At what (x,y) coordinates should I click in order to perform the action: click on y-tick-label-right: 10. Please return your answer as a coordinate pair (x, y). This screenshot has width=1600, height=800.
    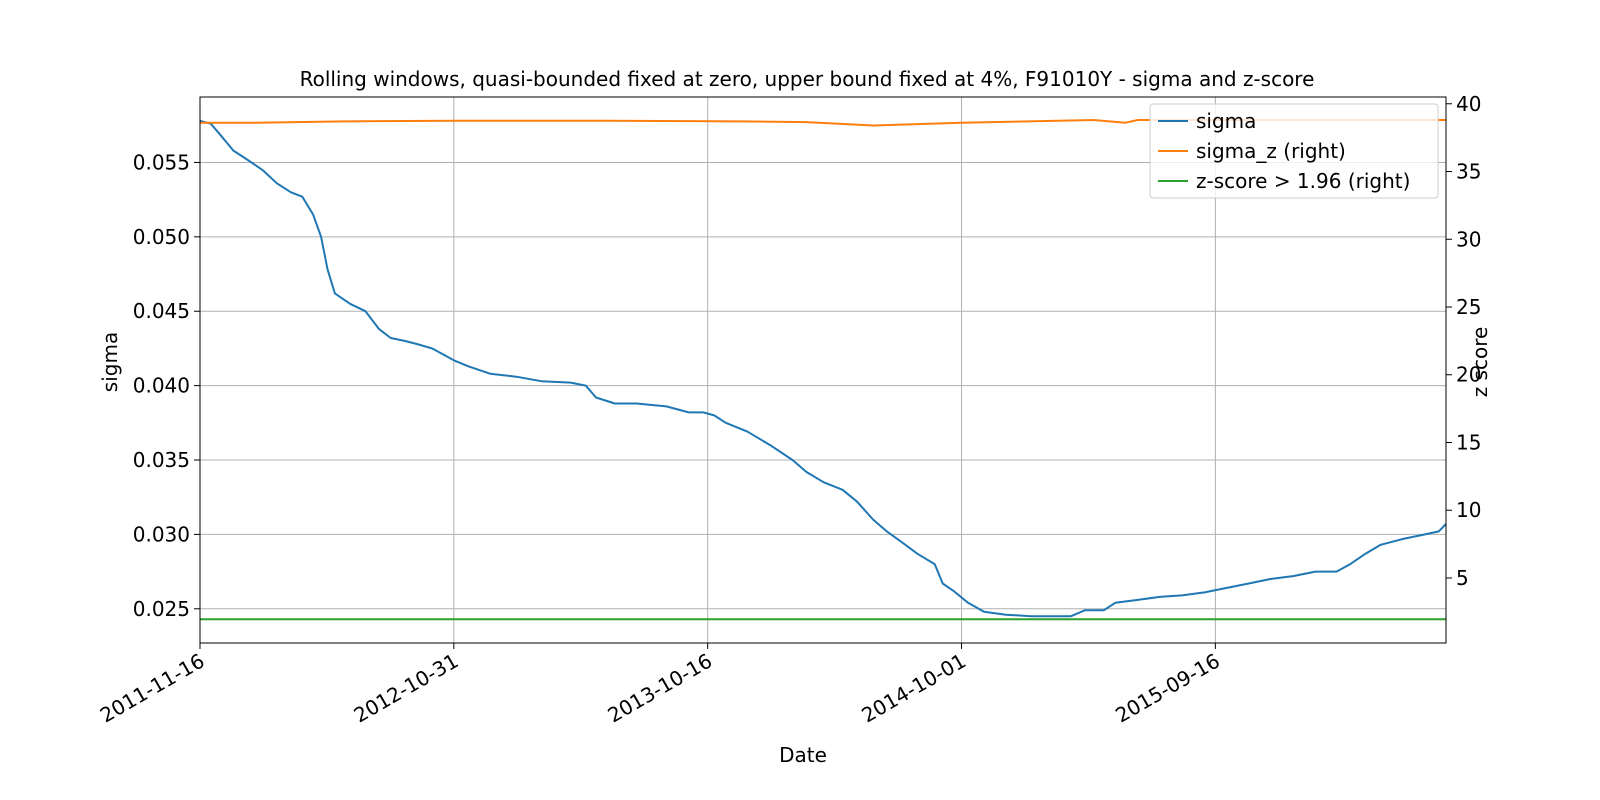
    Looking at the image, I should click on (1468, 510).